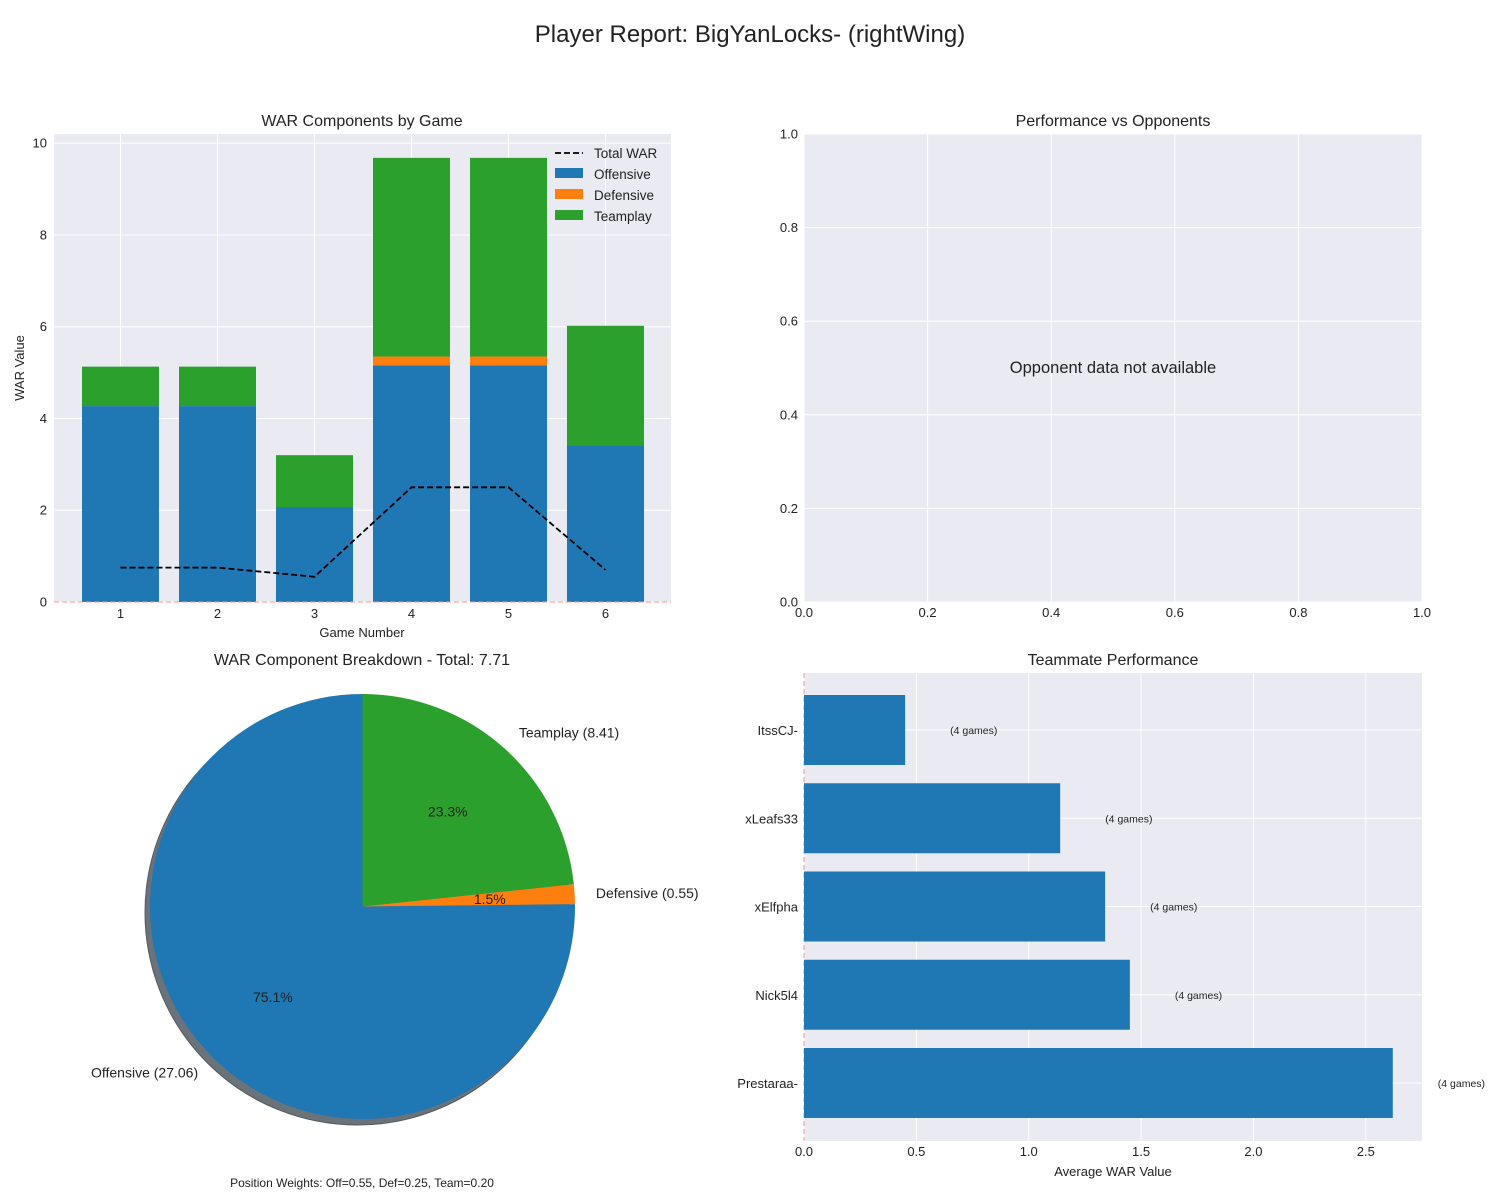 Image resolution: width=1500 pixels, height=1200 pixels. Describe the element at coordinates (932, 818) in the screenshot. I see `teammate-bar-xleafs33` at that location.